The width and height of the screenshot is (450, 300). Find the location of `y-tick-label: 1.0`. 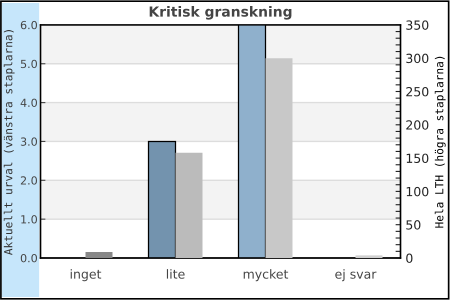

y-tick-label: 1.0 is located at coordinates (29, 219).